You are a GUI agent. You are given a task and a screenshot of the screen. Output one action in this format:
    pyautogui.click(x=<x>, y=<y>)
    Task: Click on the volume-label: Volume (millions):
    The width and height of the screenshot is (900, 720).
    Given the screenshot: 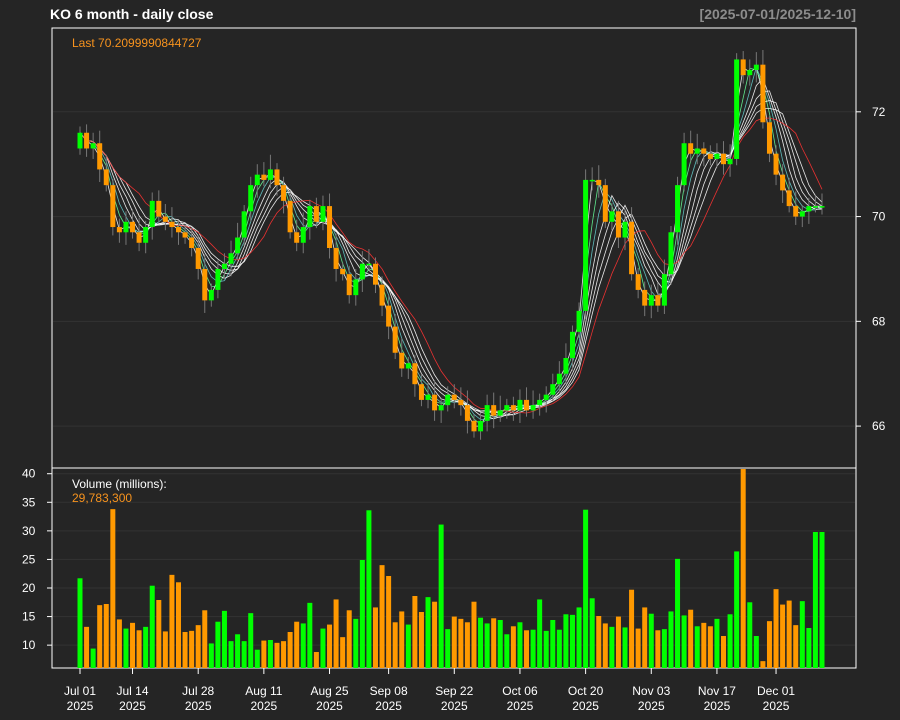 What is the action you would take?
    pyautogui.click(x=119, y=484)
    